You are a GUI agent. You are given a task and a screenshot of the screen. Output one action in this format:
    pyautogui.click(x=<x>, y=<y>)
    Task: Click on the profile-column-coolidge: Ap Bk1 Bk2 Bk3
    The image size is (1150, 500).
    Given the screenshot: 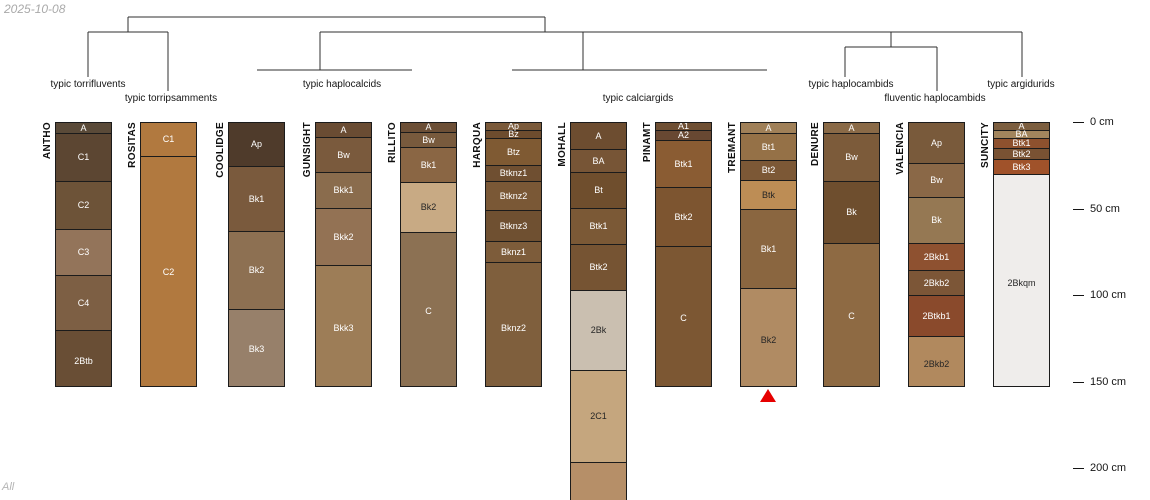 What is the action you would take?
    pyautogui.click(x=256, y=254)
    